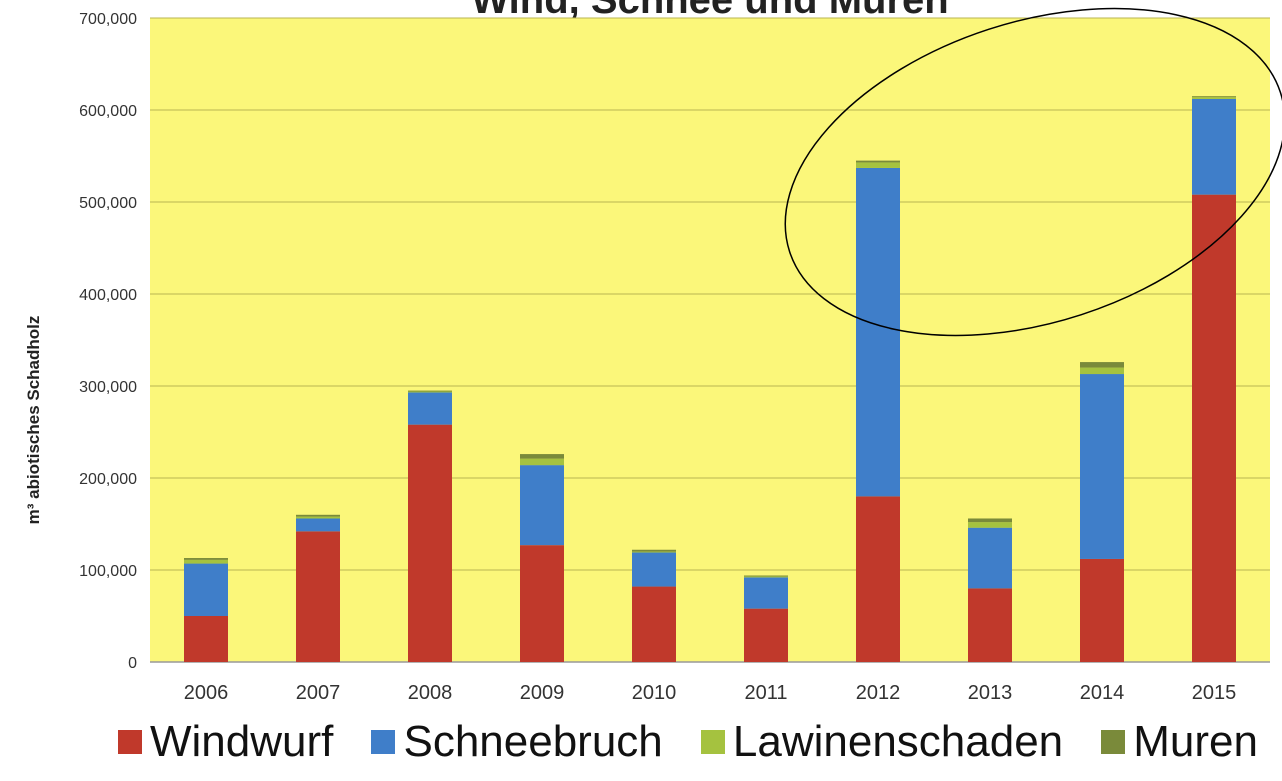 The height and width of the screenshot is (781, 1282). I want to click on x-tick-label: 2015, so click(1214, 693).